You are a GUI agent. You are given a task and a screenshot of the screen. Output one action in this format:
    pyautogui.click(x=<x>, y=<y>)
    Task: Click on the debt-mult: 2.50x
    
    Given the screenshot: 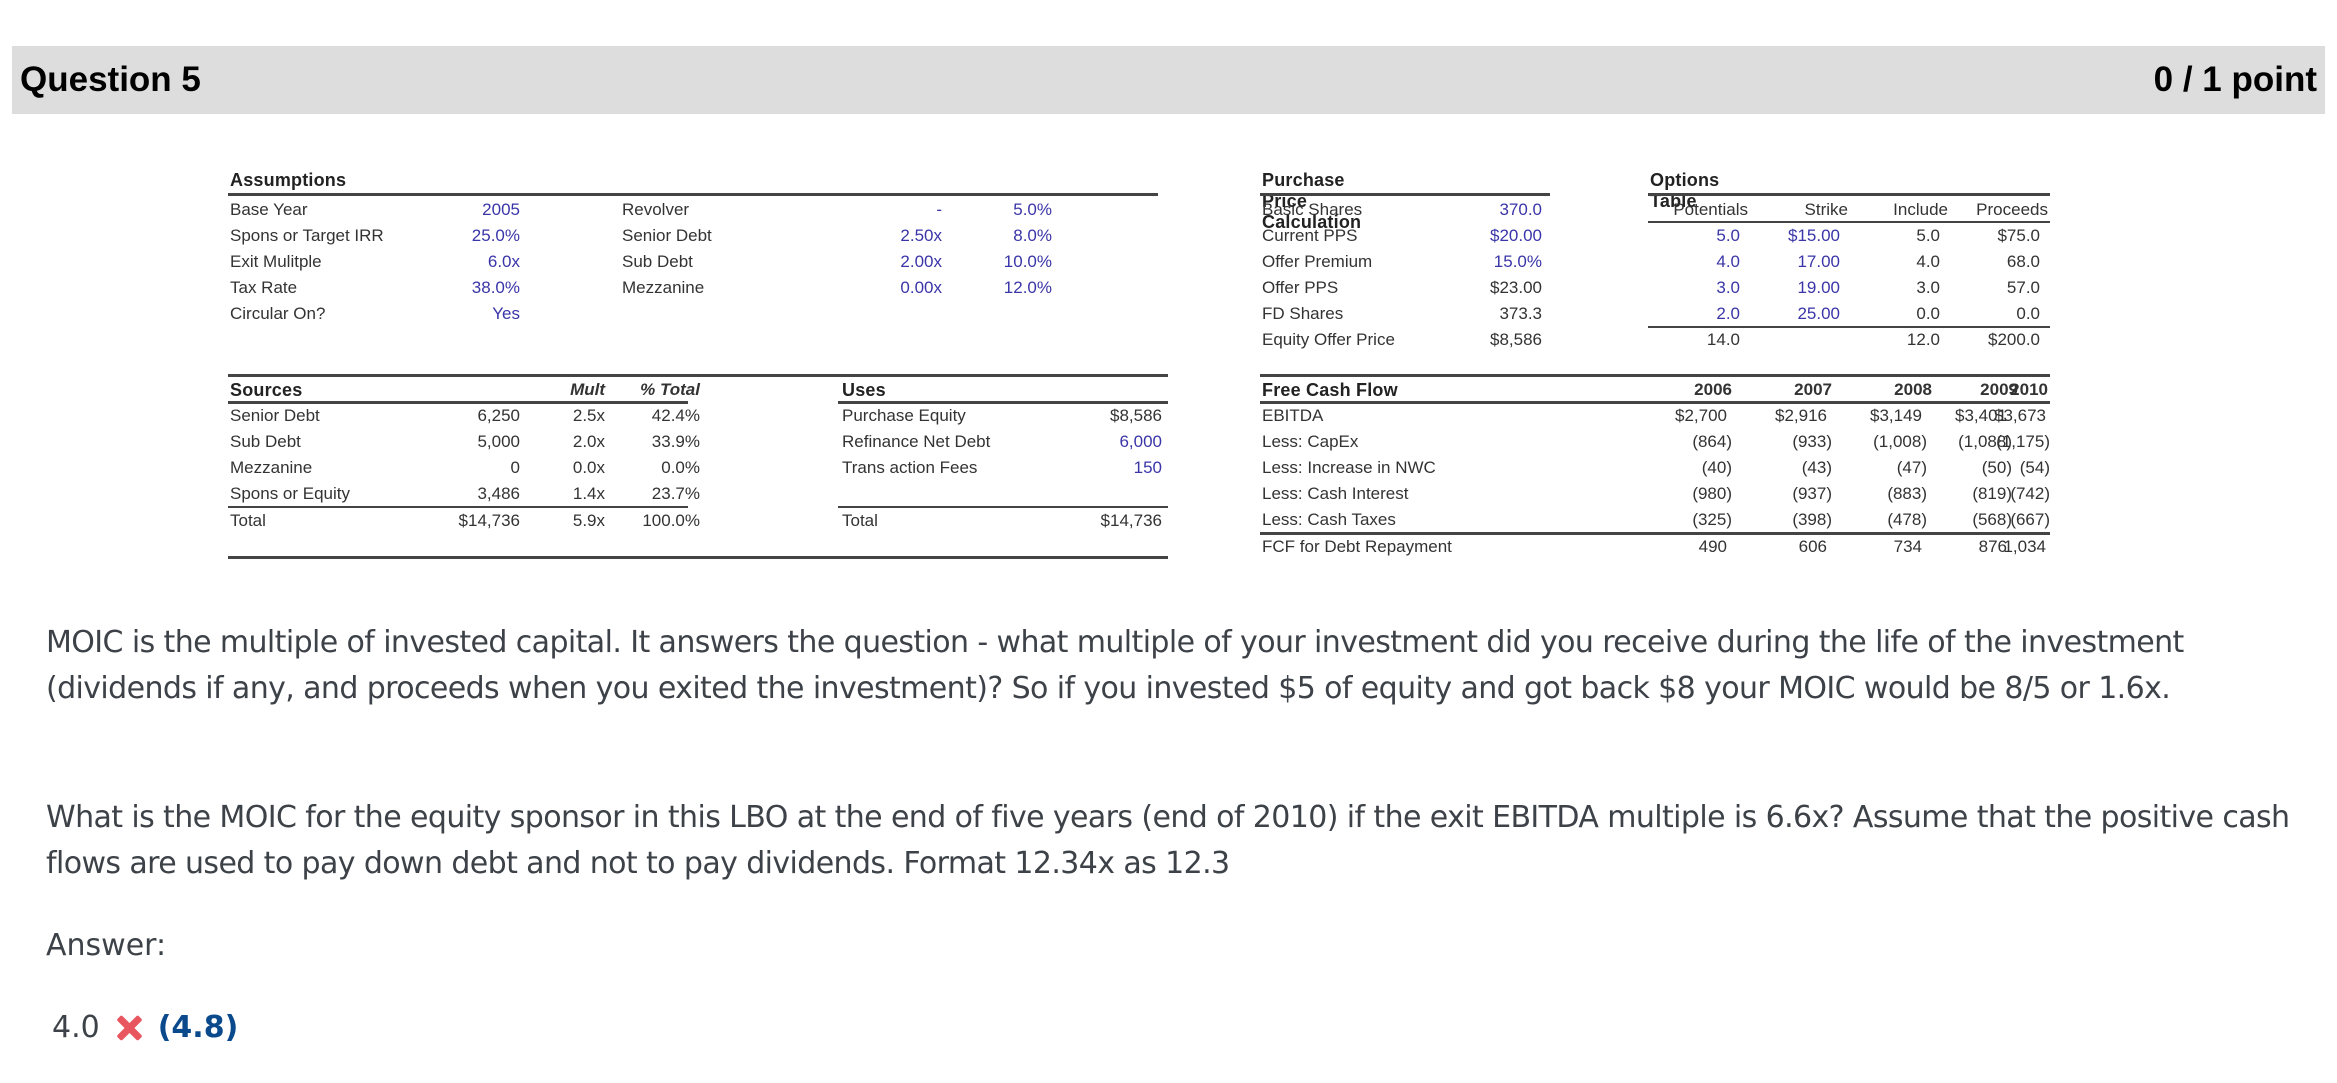 What is the action you would take?
    pyautogui.click(x=921, y=235)
    